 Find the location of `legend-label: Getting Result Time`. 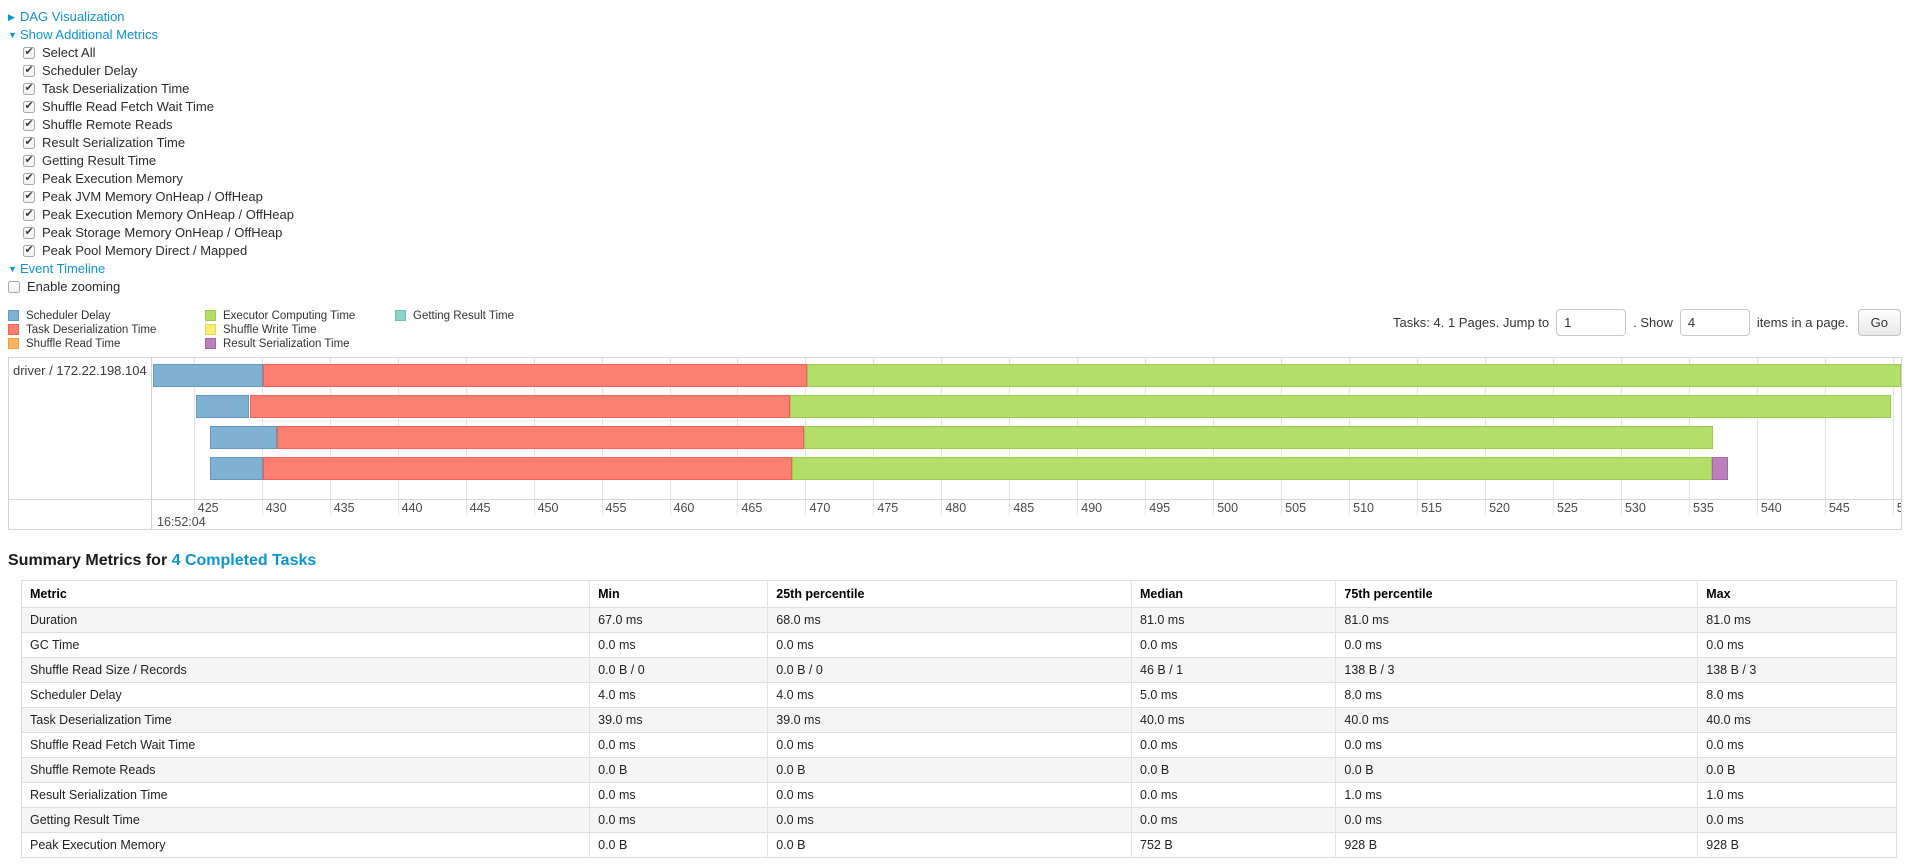

legend-label: Getting Result Time is located at coordinates (463, 316).